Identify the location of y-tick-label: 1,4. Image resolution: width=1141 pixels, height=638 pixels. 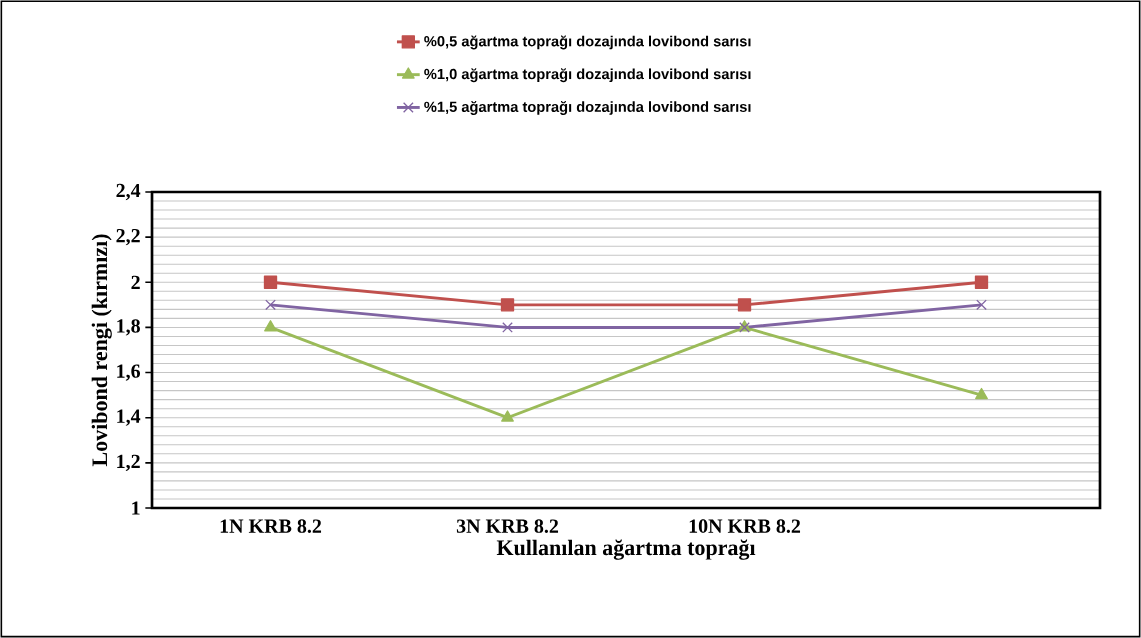
(129, 417).